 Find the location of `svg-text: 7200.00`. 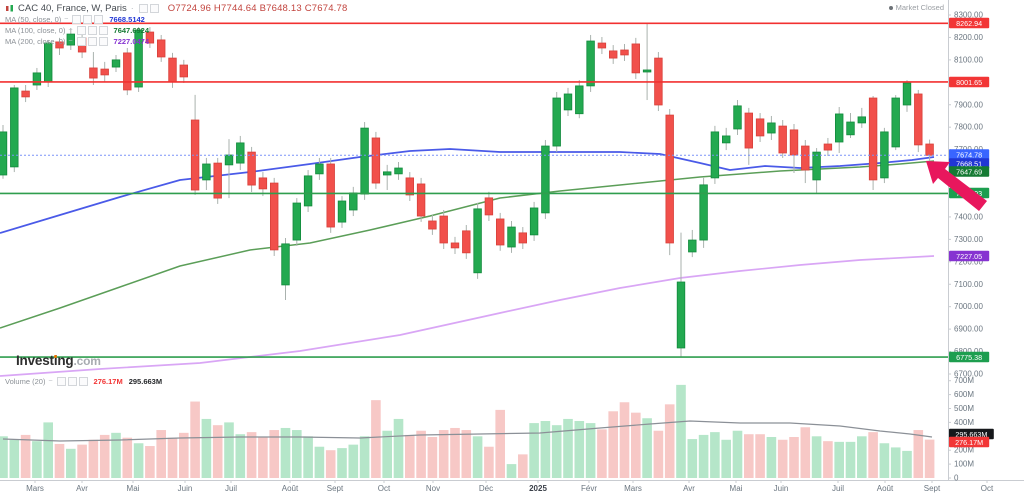

svg-text: 7200.00 is located at coordinates (968, 261).